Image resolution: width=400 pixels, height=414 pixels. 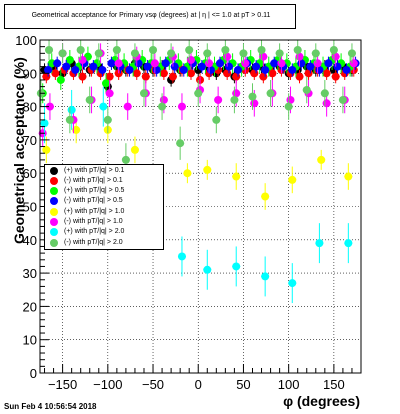 I want to click on legend-entry: (-) with pT/|q| > 0.1, so click(x=105, y=181).